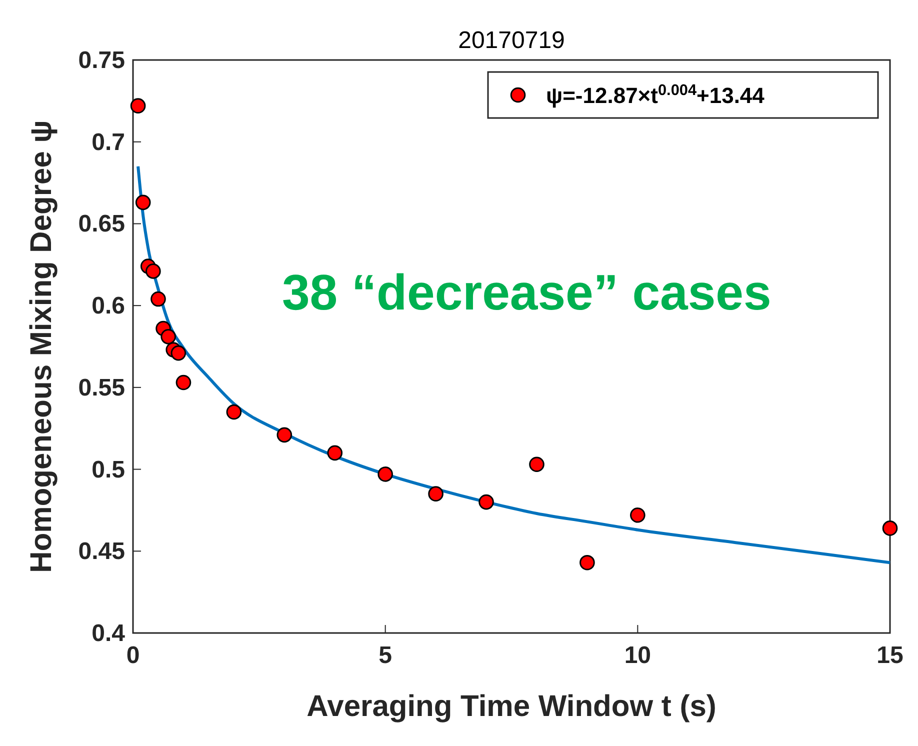 The width and height of the screenshot is (918, 746). I want to click on y-tick-label: 0.45, so click(101, 552).